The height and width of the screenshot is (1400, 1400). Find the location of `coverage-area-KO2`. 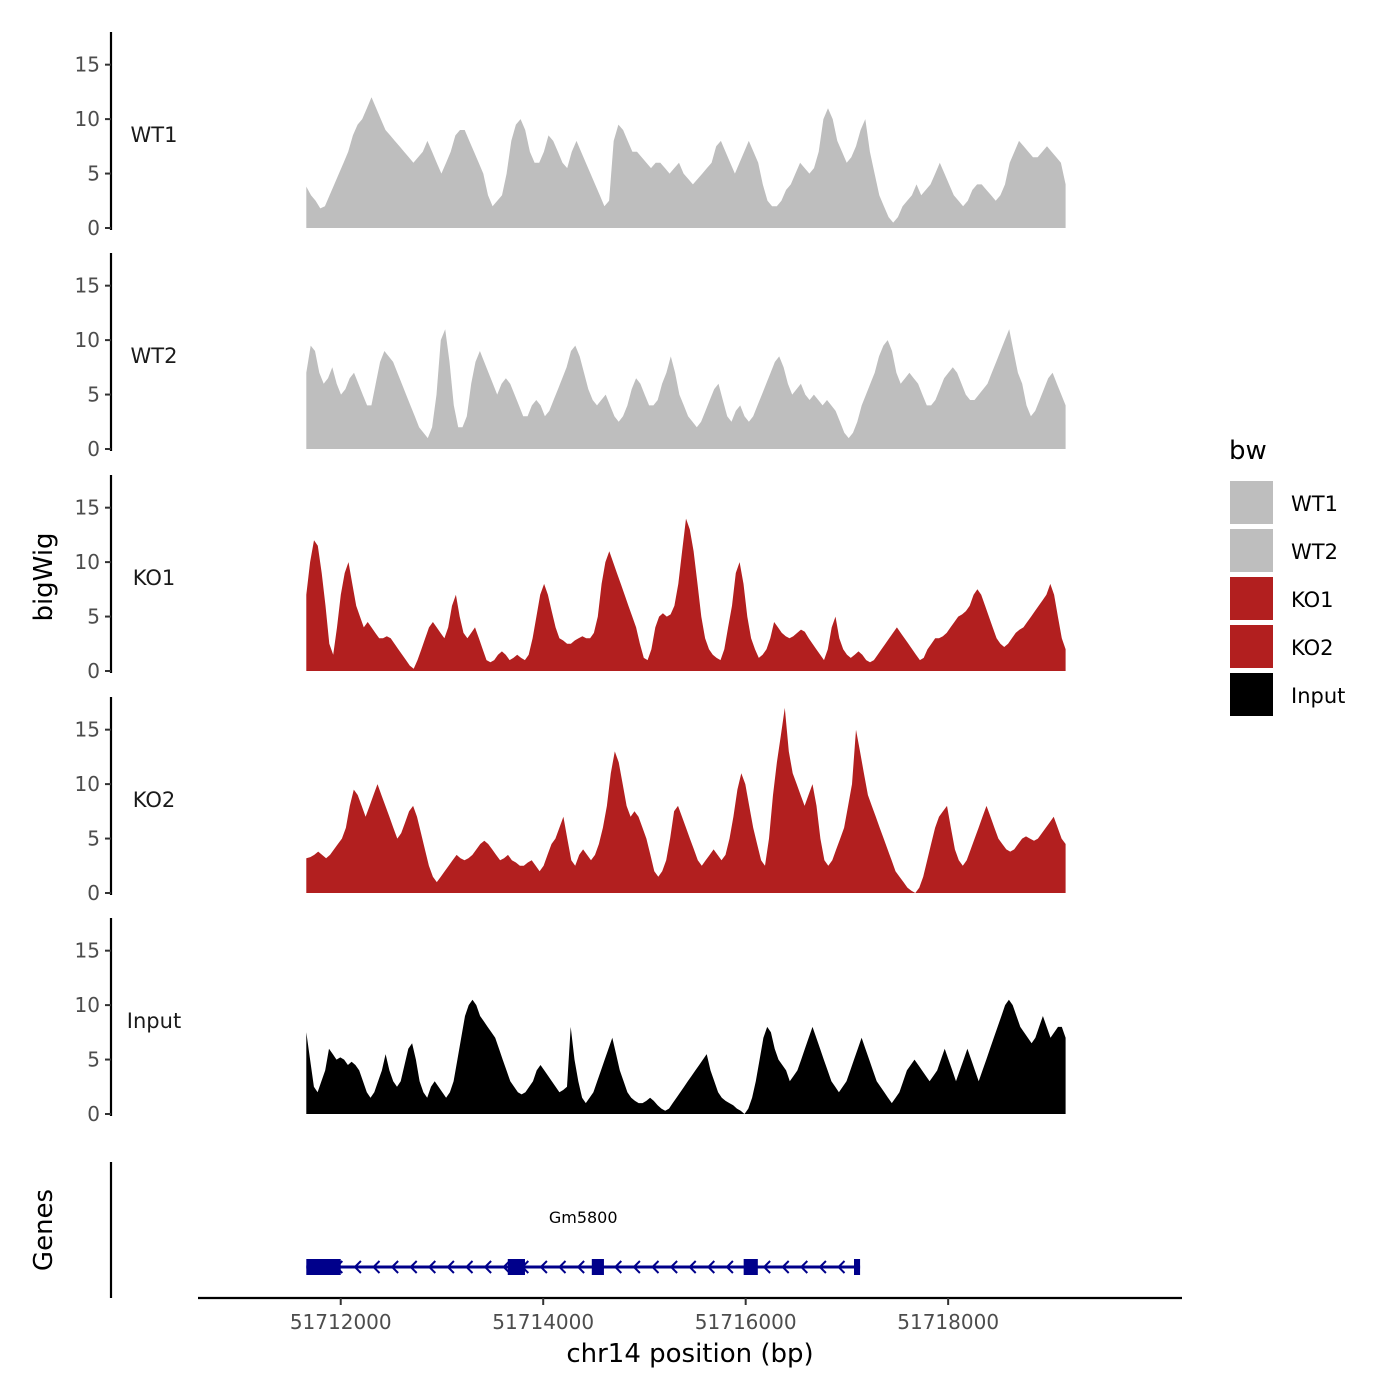

coverage-area-KO2 is located at coordinates (686, 800).